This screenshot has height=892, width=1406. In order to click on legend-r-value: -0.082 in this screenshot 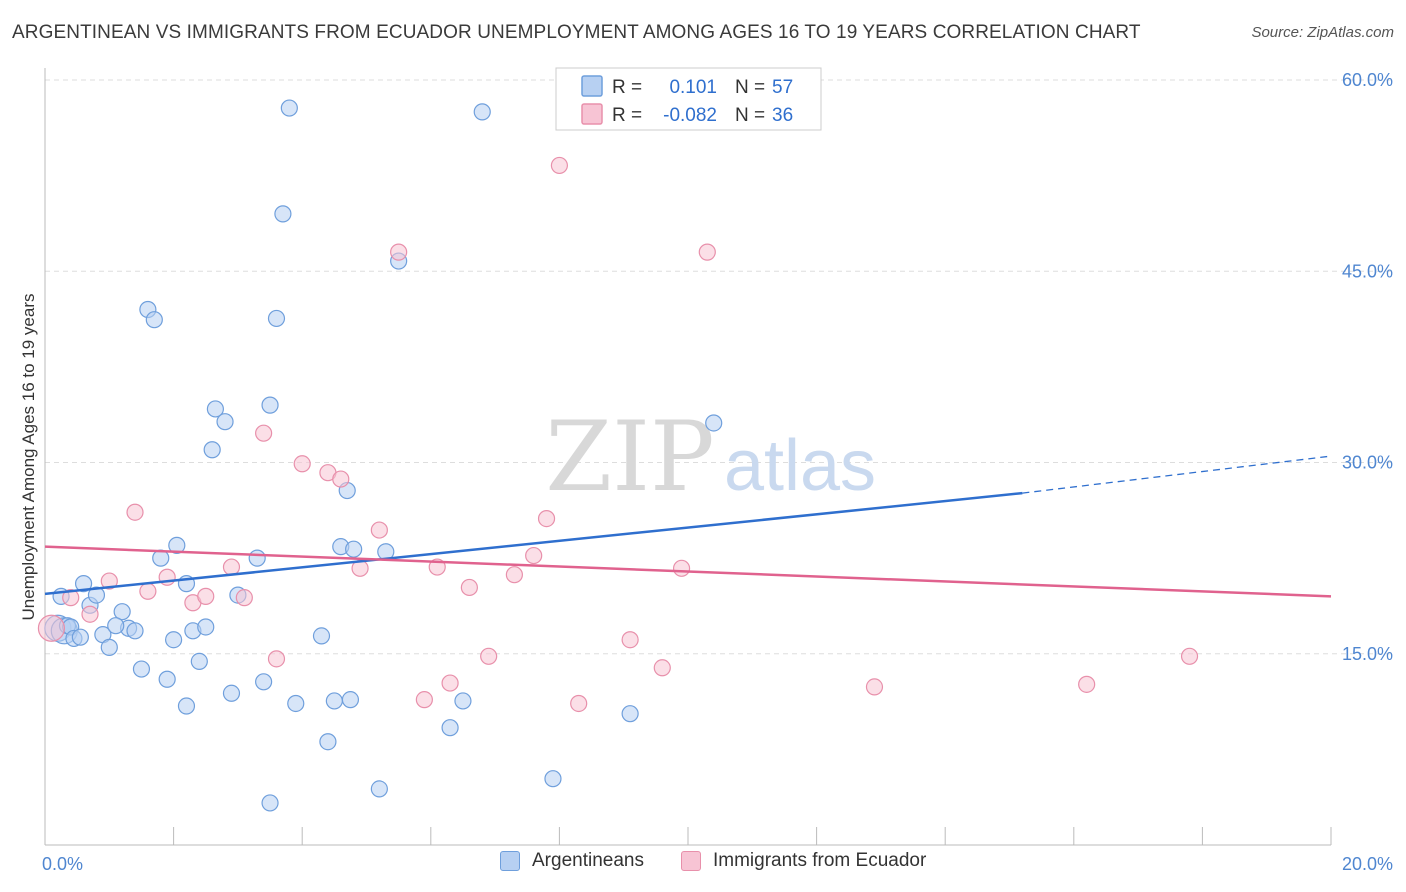, I will do `click(690, 115)`.